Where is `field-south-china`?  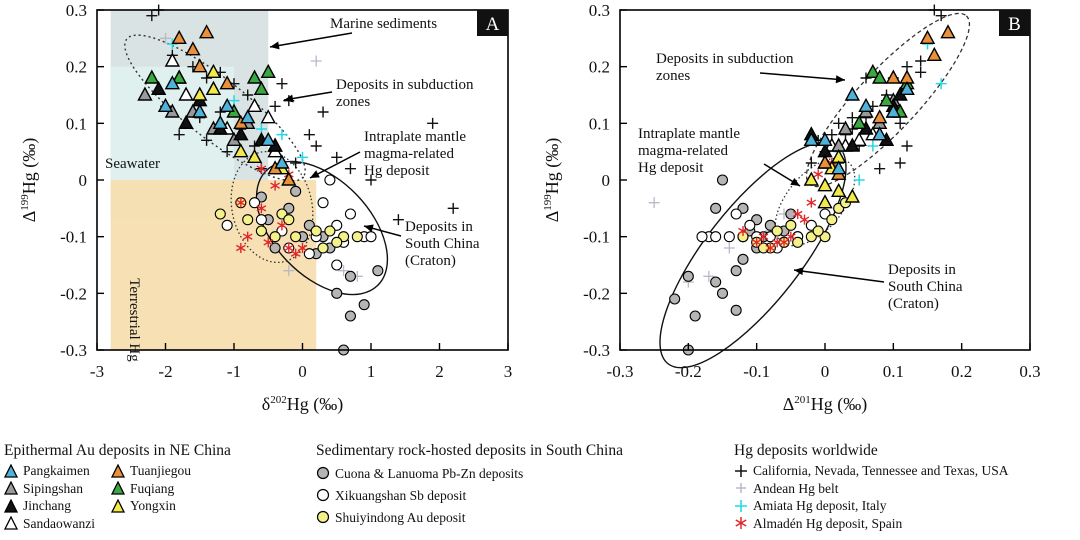 field-south-china is located at coordinates (322, 228).